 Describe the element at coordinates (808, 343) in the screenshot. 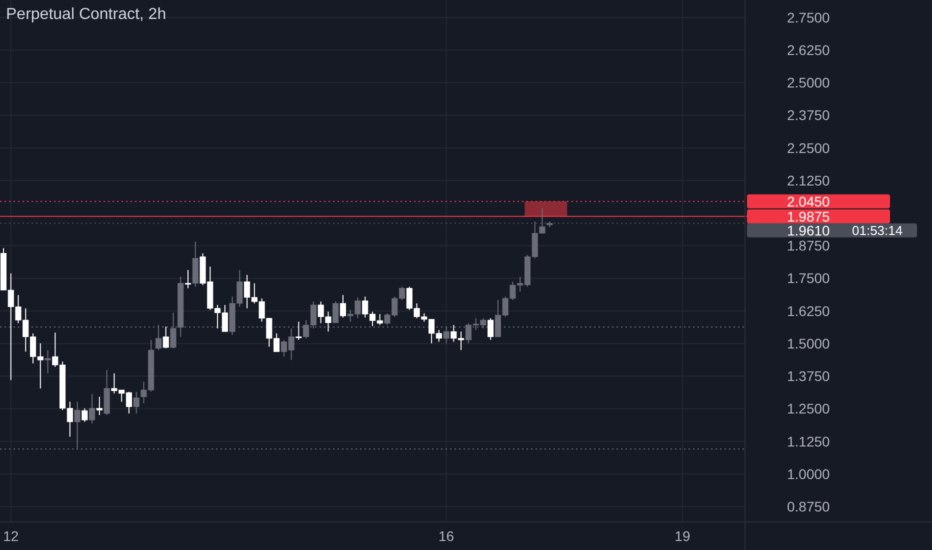

I see `y-tick-label: 1.5000` at that location.